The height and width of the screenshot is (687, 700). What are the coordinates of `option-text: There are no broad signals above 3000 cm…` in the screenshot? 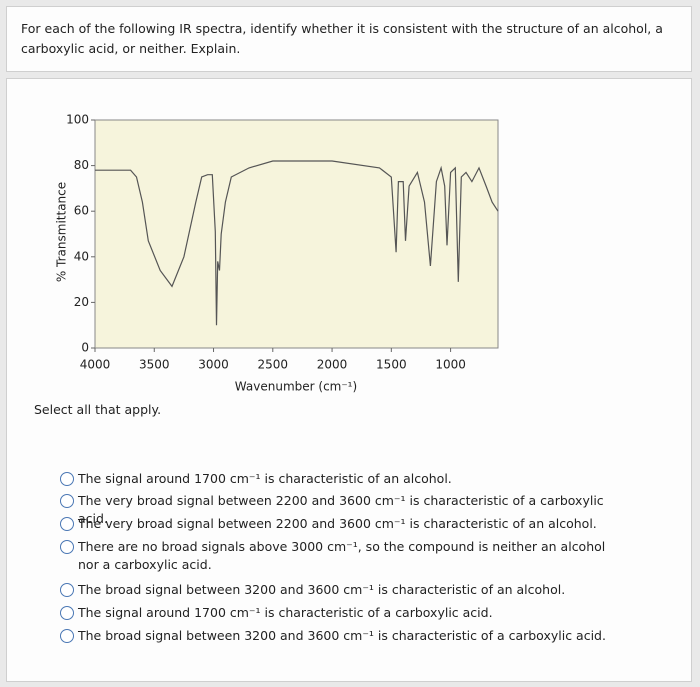 It's located at (342, 555).